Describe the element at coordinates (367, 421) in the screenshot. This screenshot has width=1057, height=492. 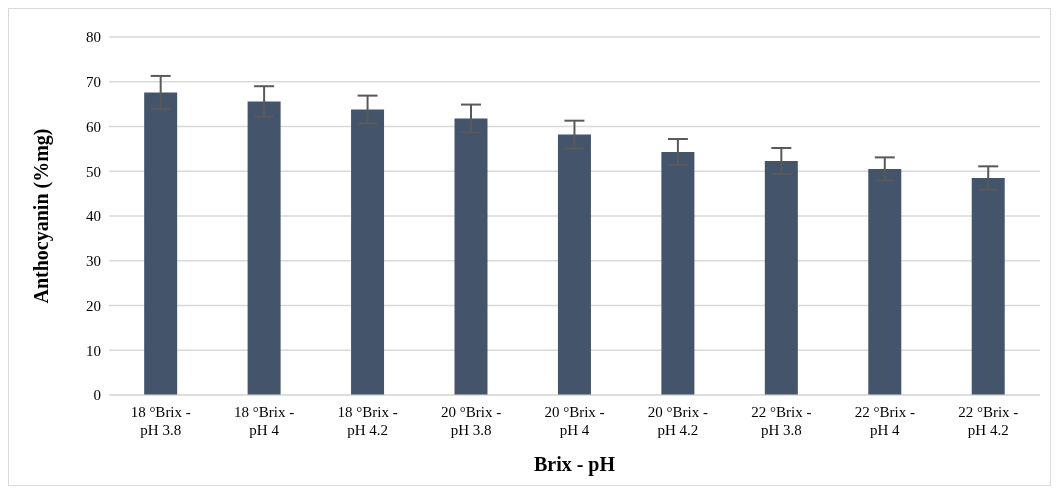
I see `x-tick-label: 18 °Brix - pH 4.2` at that location.